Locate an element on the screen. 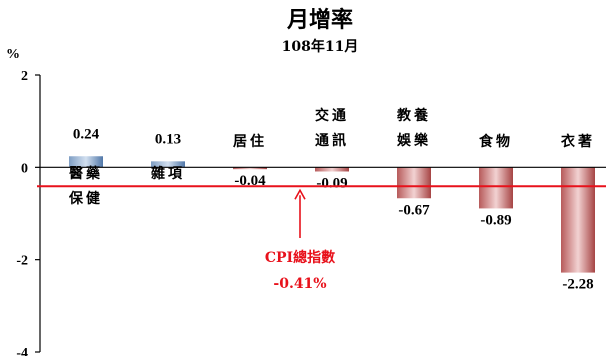 This screenshot has height=356, width=609. value-label-0: 0.24 is located at coordinates (86, 134).